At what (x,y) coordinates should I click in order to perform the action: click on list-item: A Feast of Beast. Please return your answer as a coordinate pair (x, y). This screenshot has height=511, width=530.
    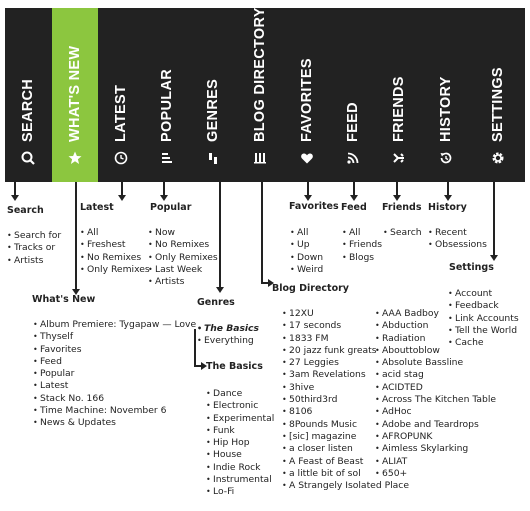
    Looking at the image, I should click on (345, 462).